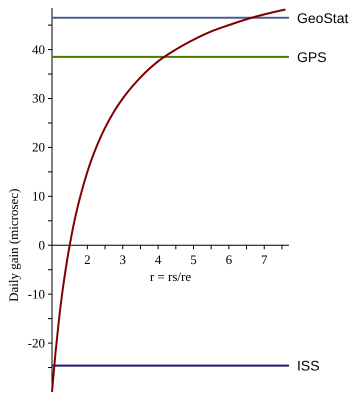  What do you see at coordinates (322, 18) in the screenshot?
I see `ref-line-label: GeoStat` at bounding box center [322, 18].